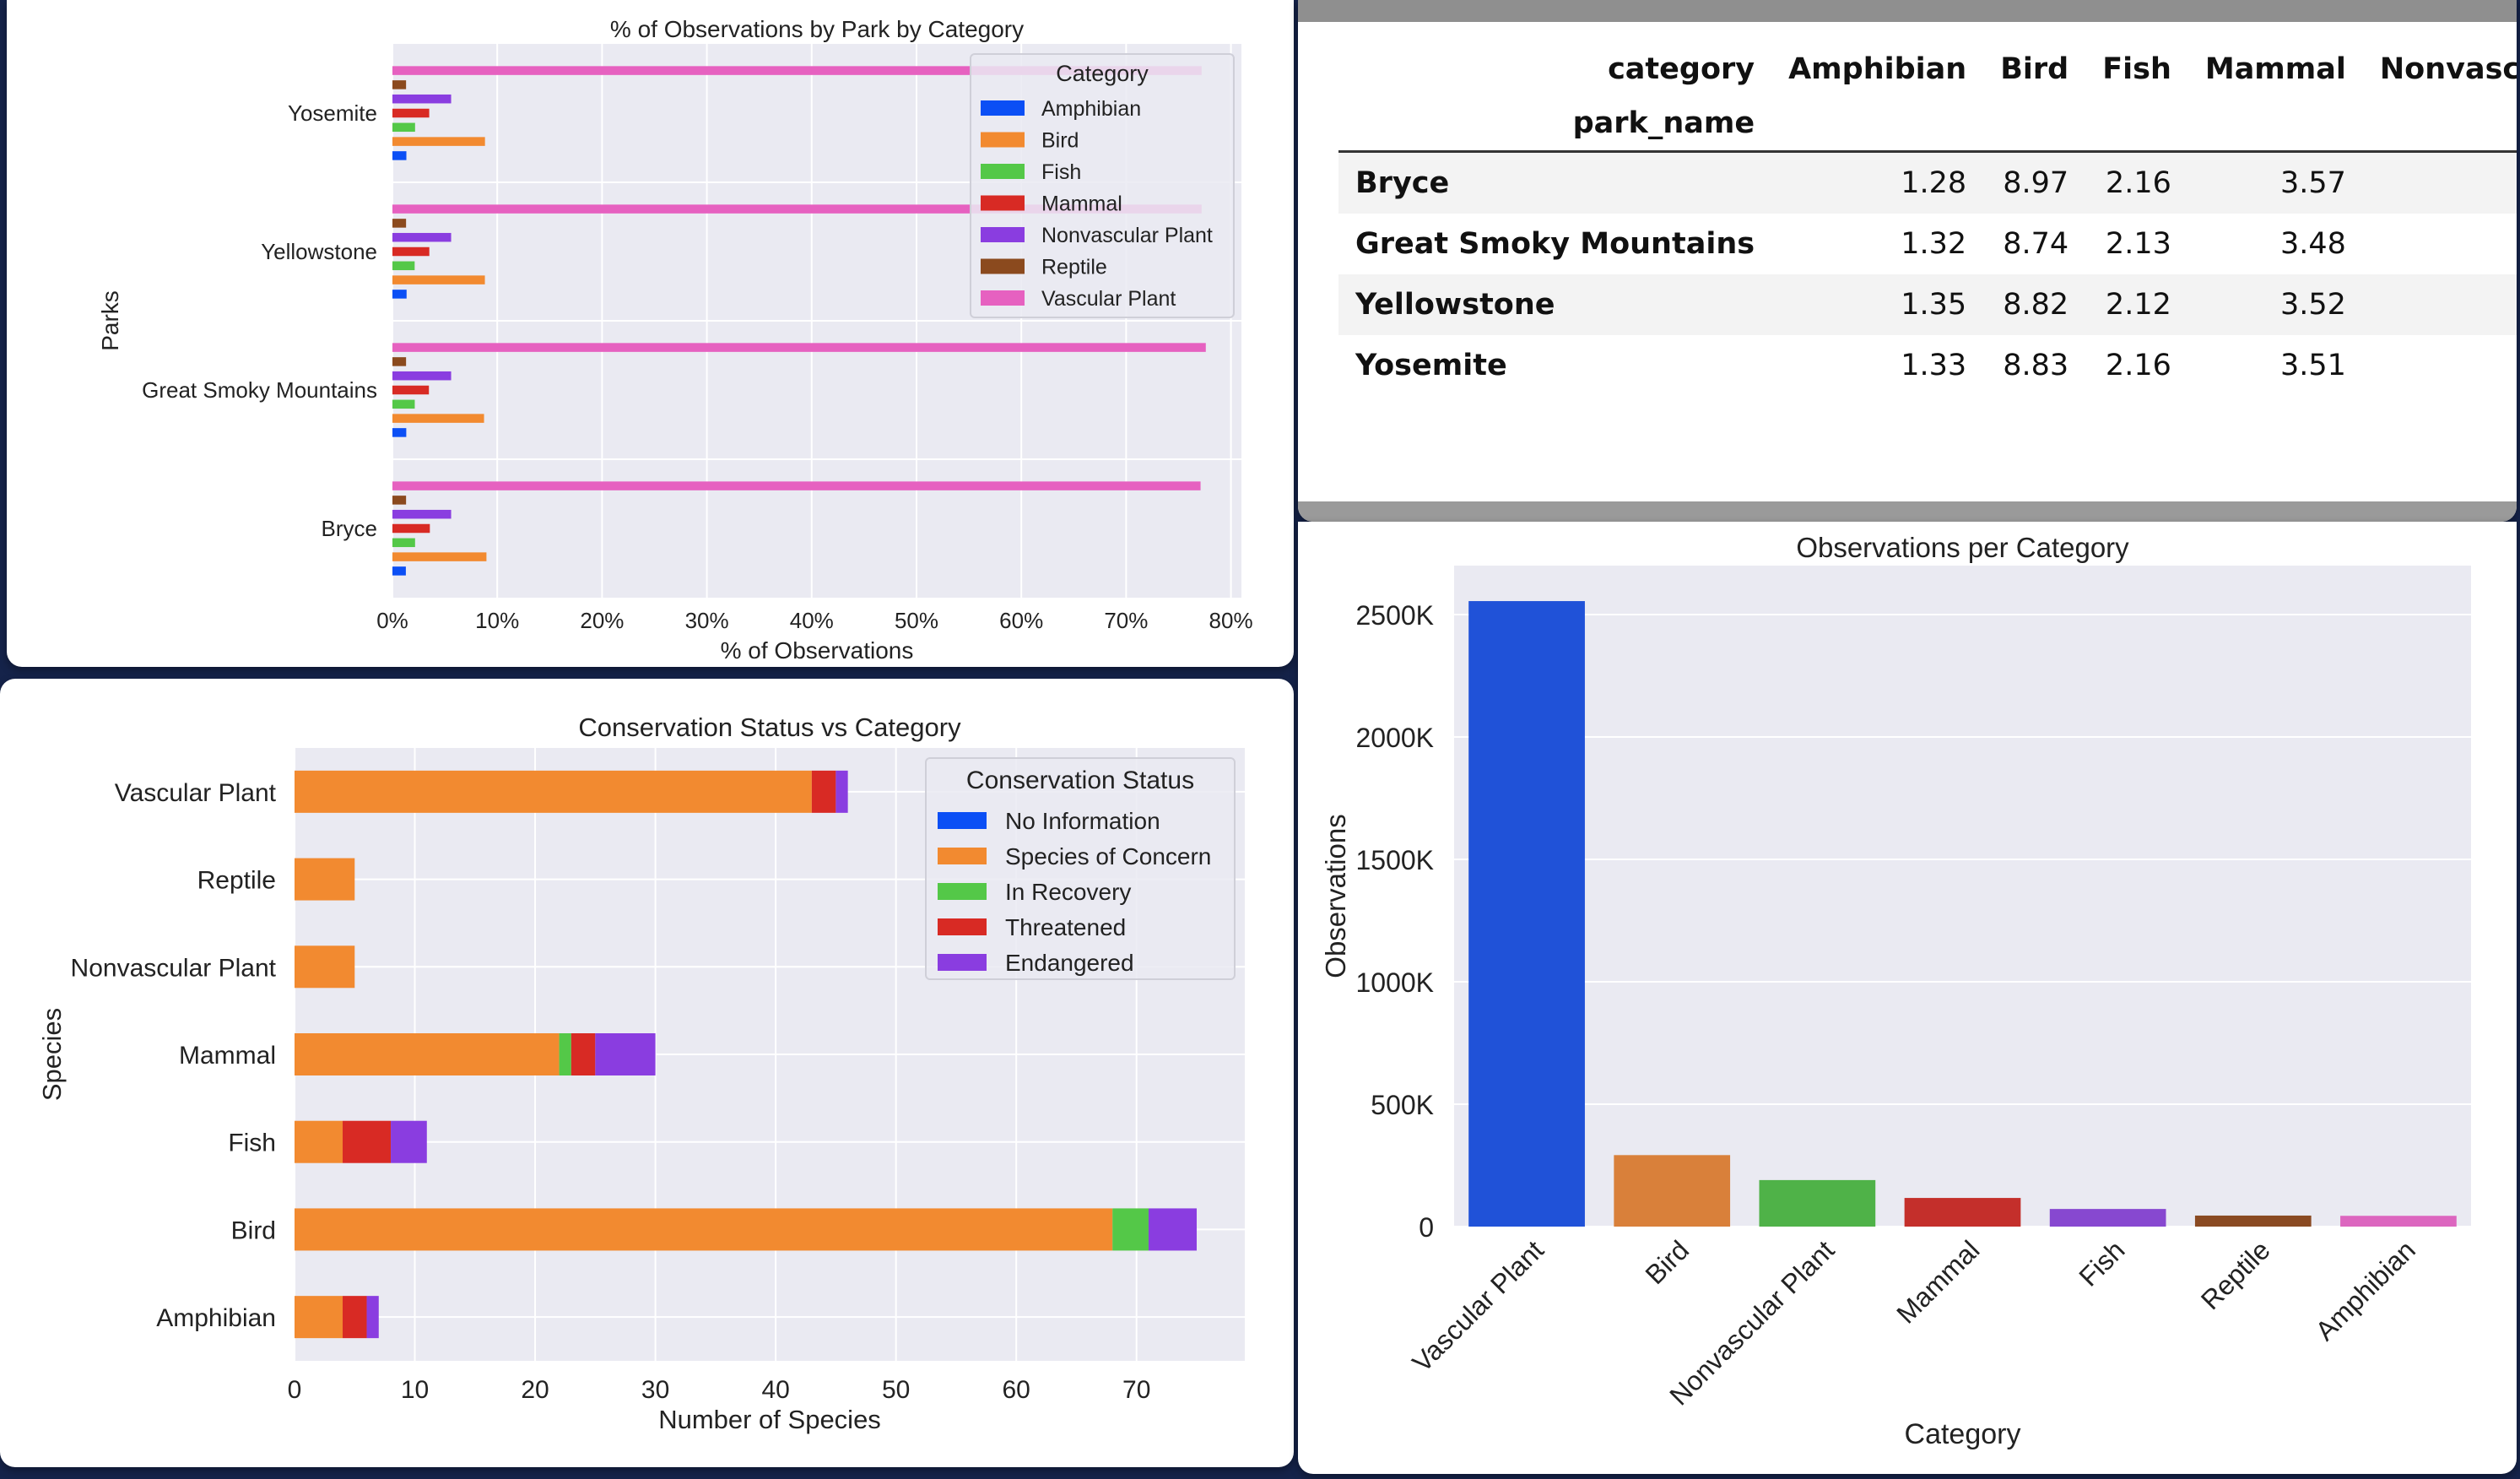 The height and width of the screenshot is (1479, 2520). What do you see at coordinates (319, 252) in the screenshot?
I see `y-tick-label: Yellowstone` at bounding box center [319, 252].